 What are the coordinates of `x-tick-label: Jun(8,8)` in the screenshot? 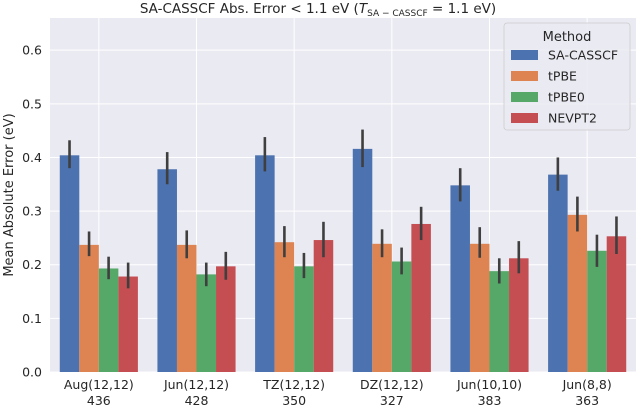 It's located at (587, 384).